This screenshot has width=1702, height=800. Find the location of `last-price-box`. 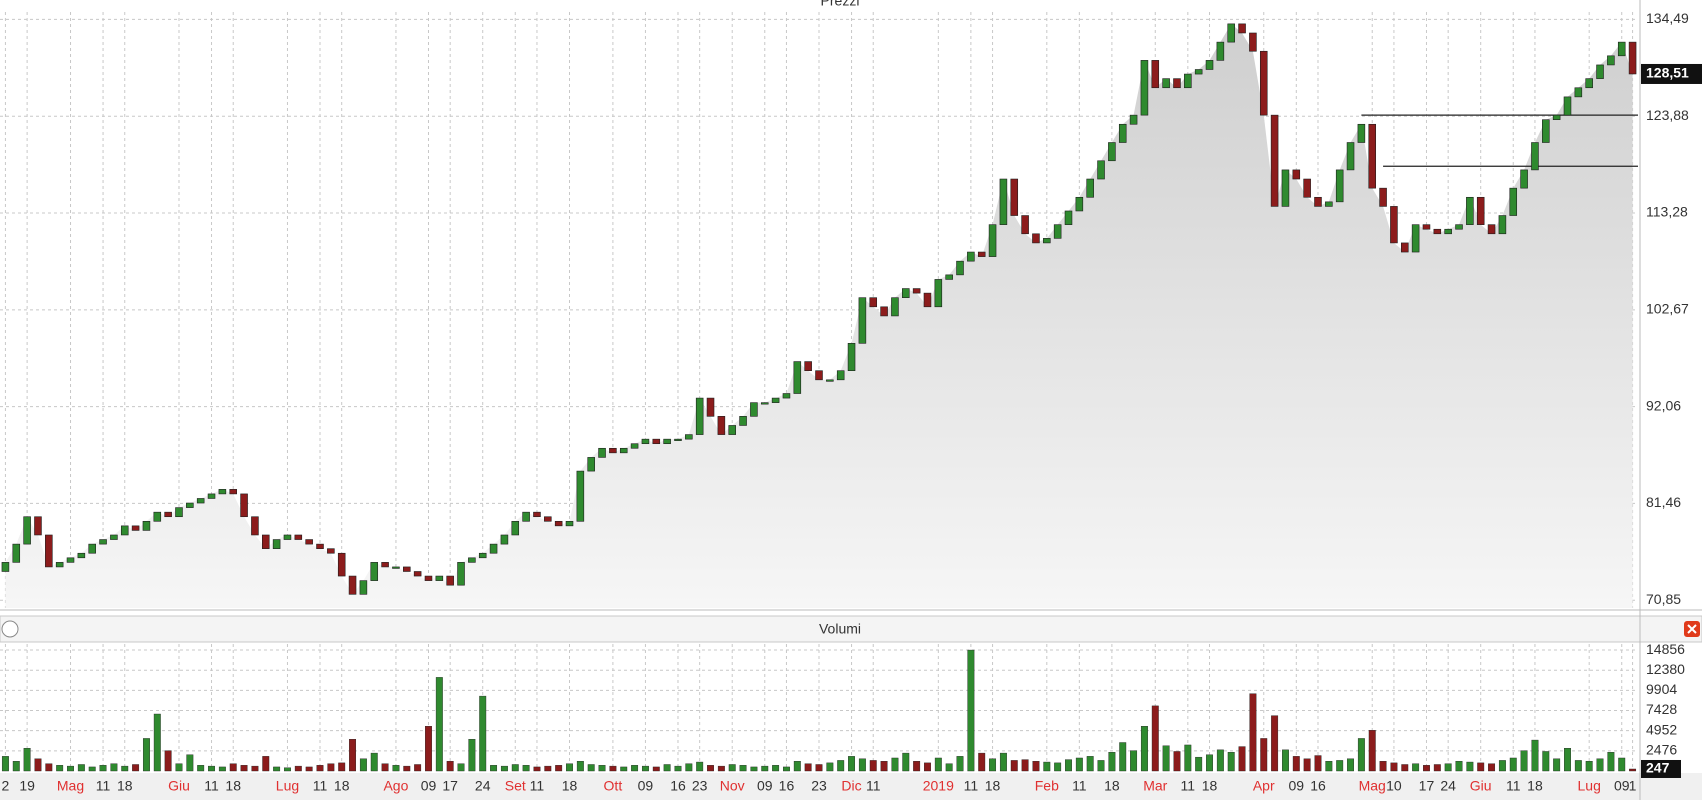

last-price-box is located at coordinates (1671, 73).